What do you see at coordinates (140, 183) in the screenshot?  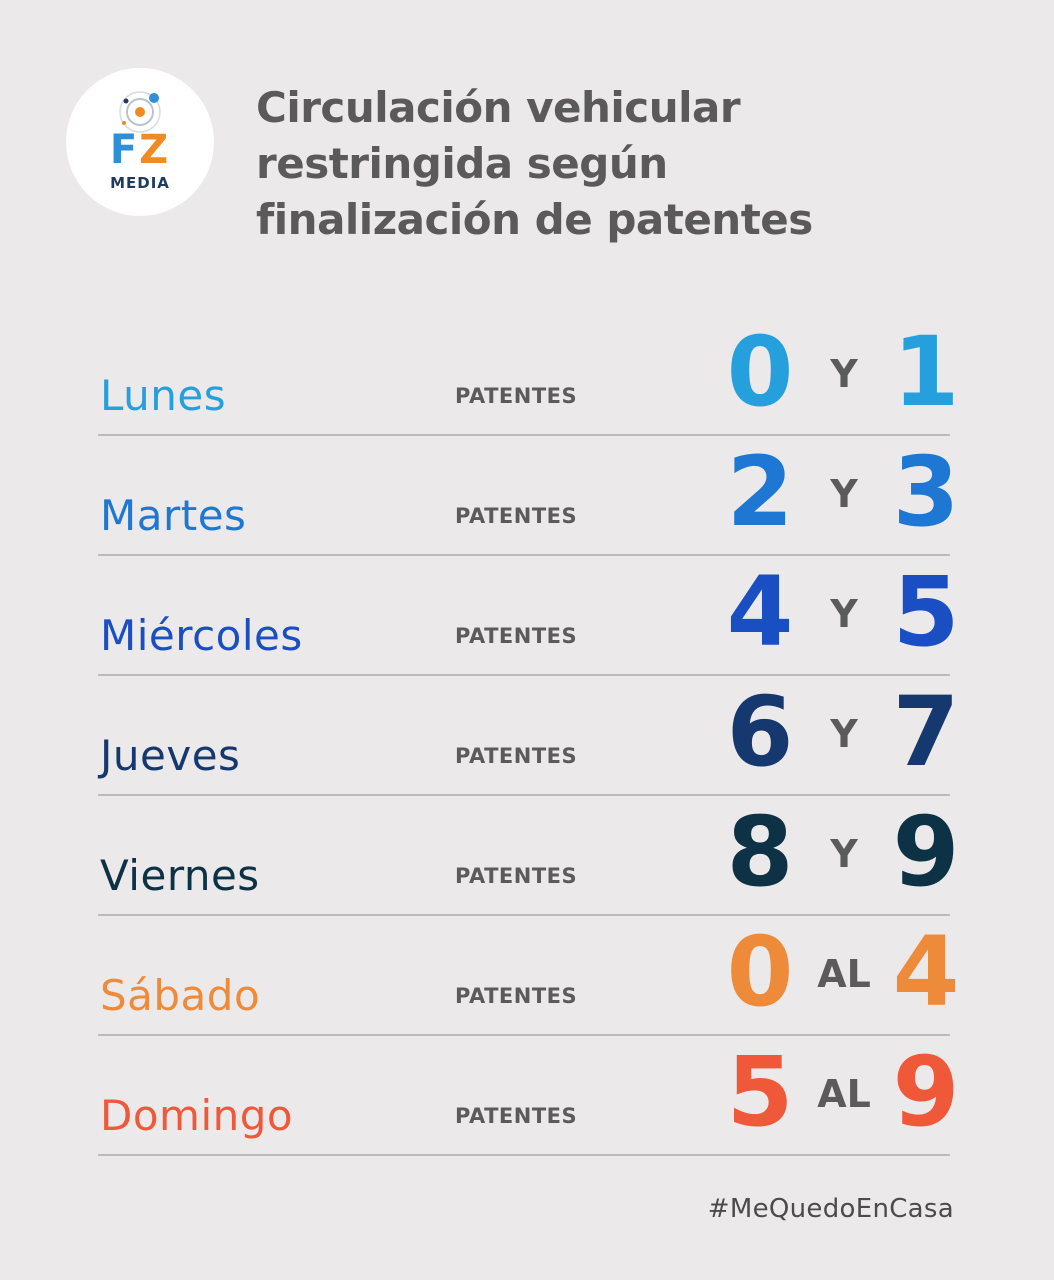 I see `logo-media-text: MEDIA` at bounding box center [140, 183].